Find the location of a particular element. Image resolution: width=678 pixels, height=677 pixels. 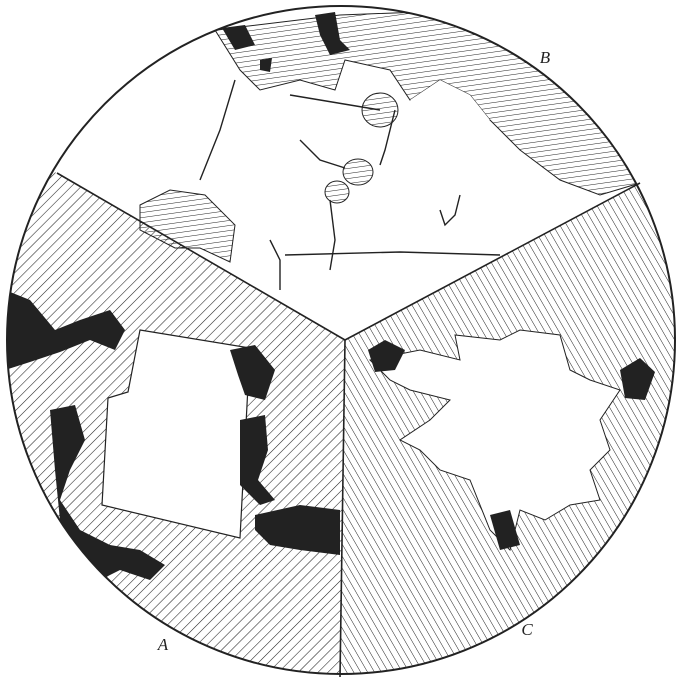

label-a: A is located at coordinates (163, 644).